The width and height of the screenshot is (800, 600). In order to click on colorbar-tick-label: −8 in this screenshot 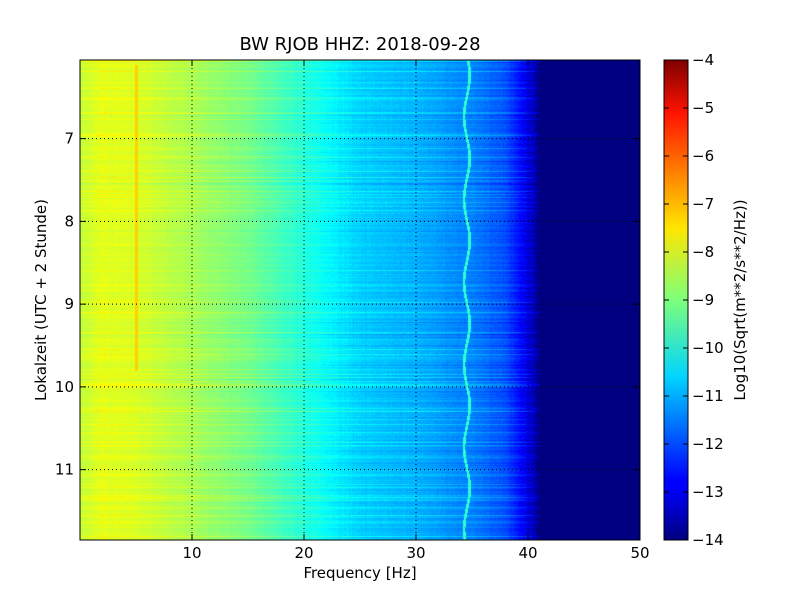, I will do `click(703, 252)`.